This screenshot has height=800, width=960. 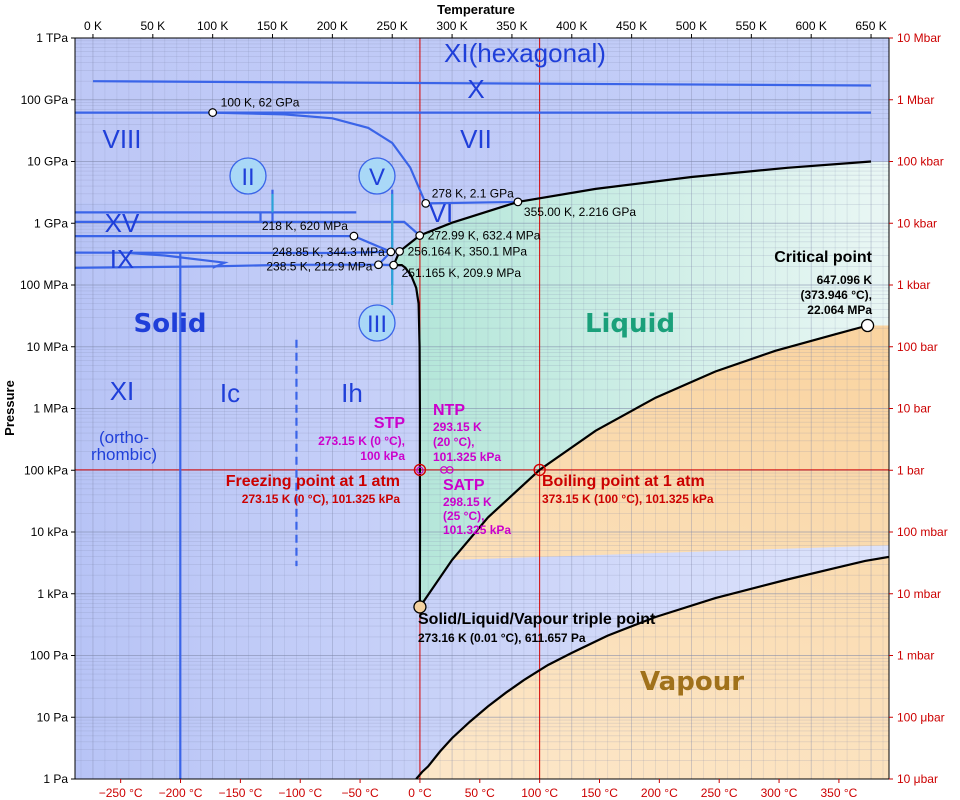 I want to click on point-label: 248.85 K, 344.3 MPa, so click(x=328, y=252).